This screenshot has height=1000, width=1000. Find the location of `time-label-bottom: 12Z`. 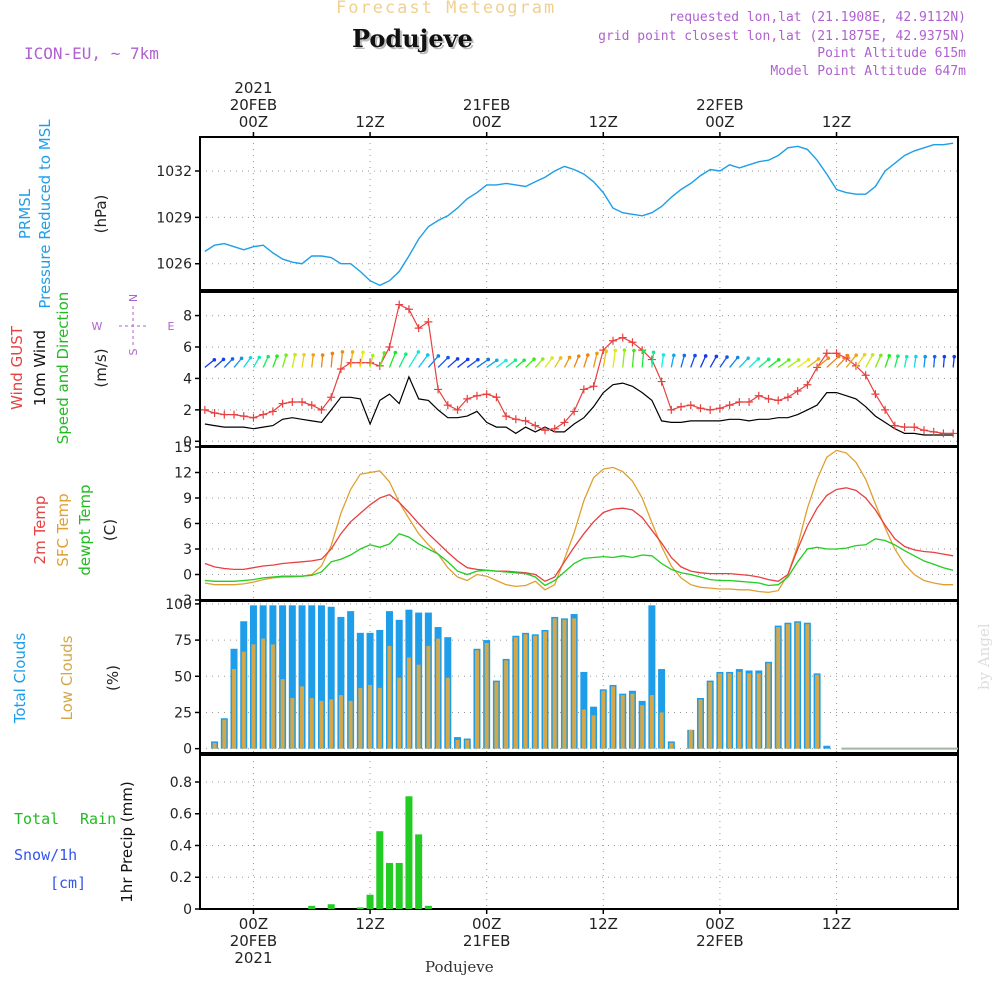

time-label-bottom: 12Z is located at coordinates (836, 924).